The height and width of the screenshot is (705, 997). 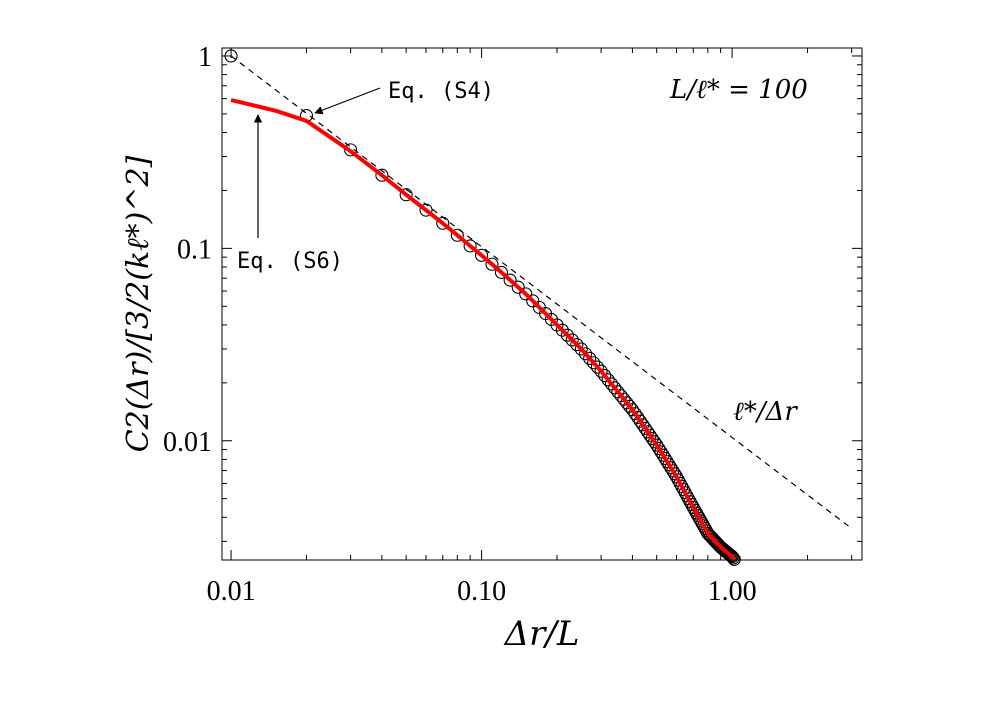 What do you see at coordinates (541, 634) in the screenshot?
I see `x-axis-title: Δr/L` at bounding box center [541, 634].